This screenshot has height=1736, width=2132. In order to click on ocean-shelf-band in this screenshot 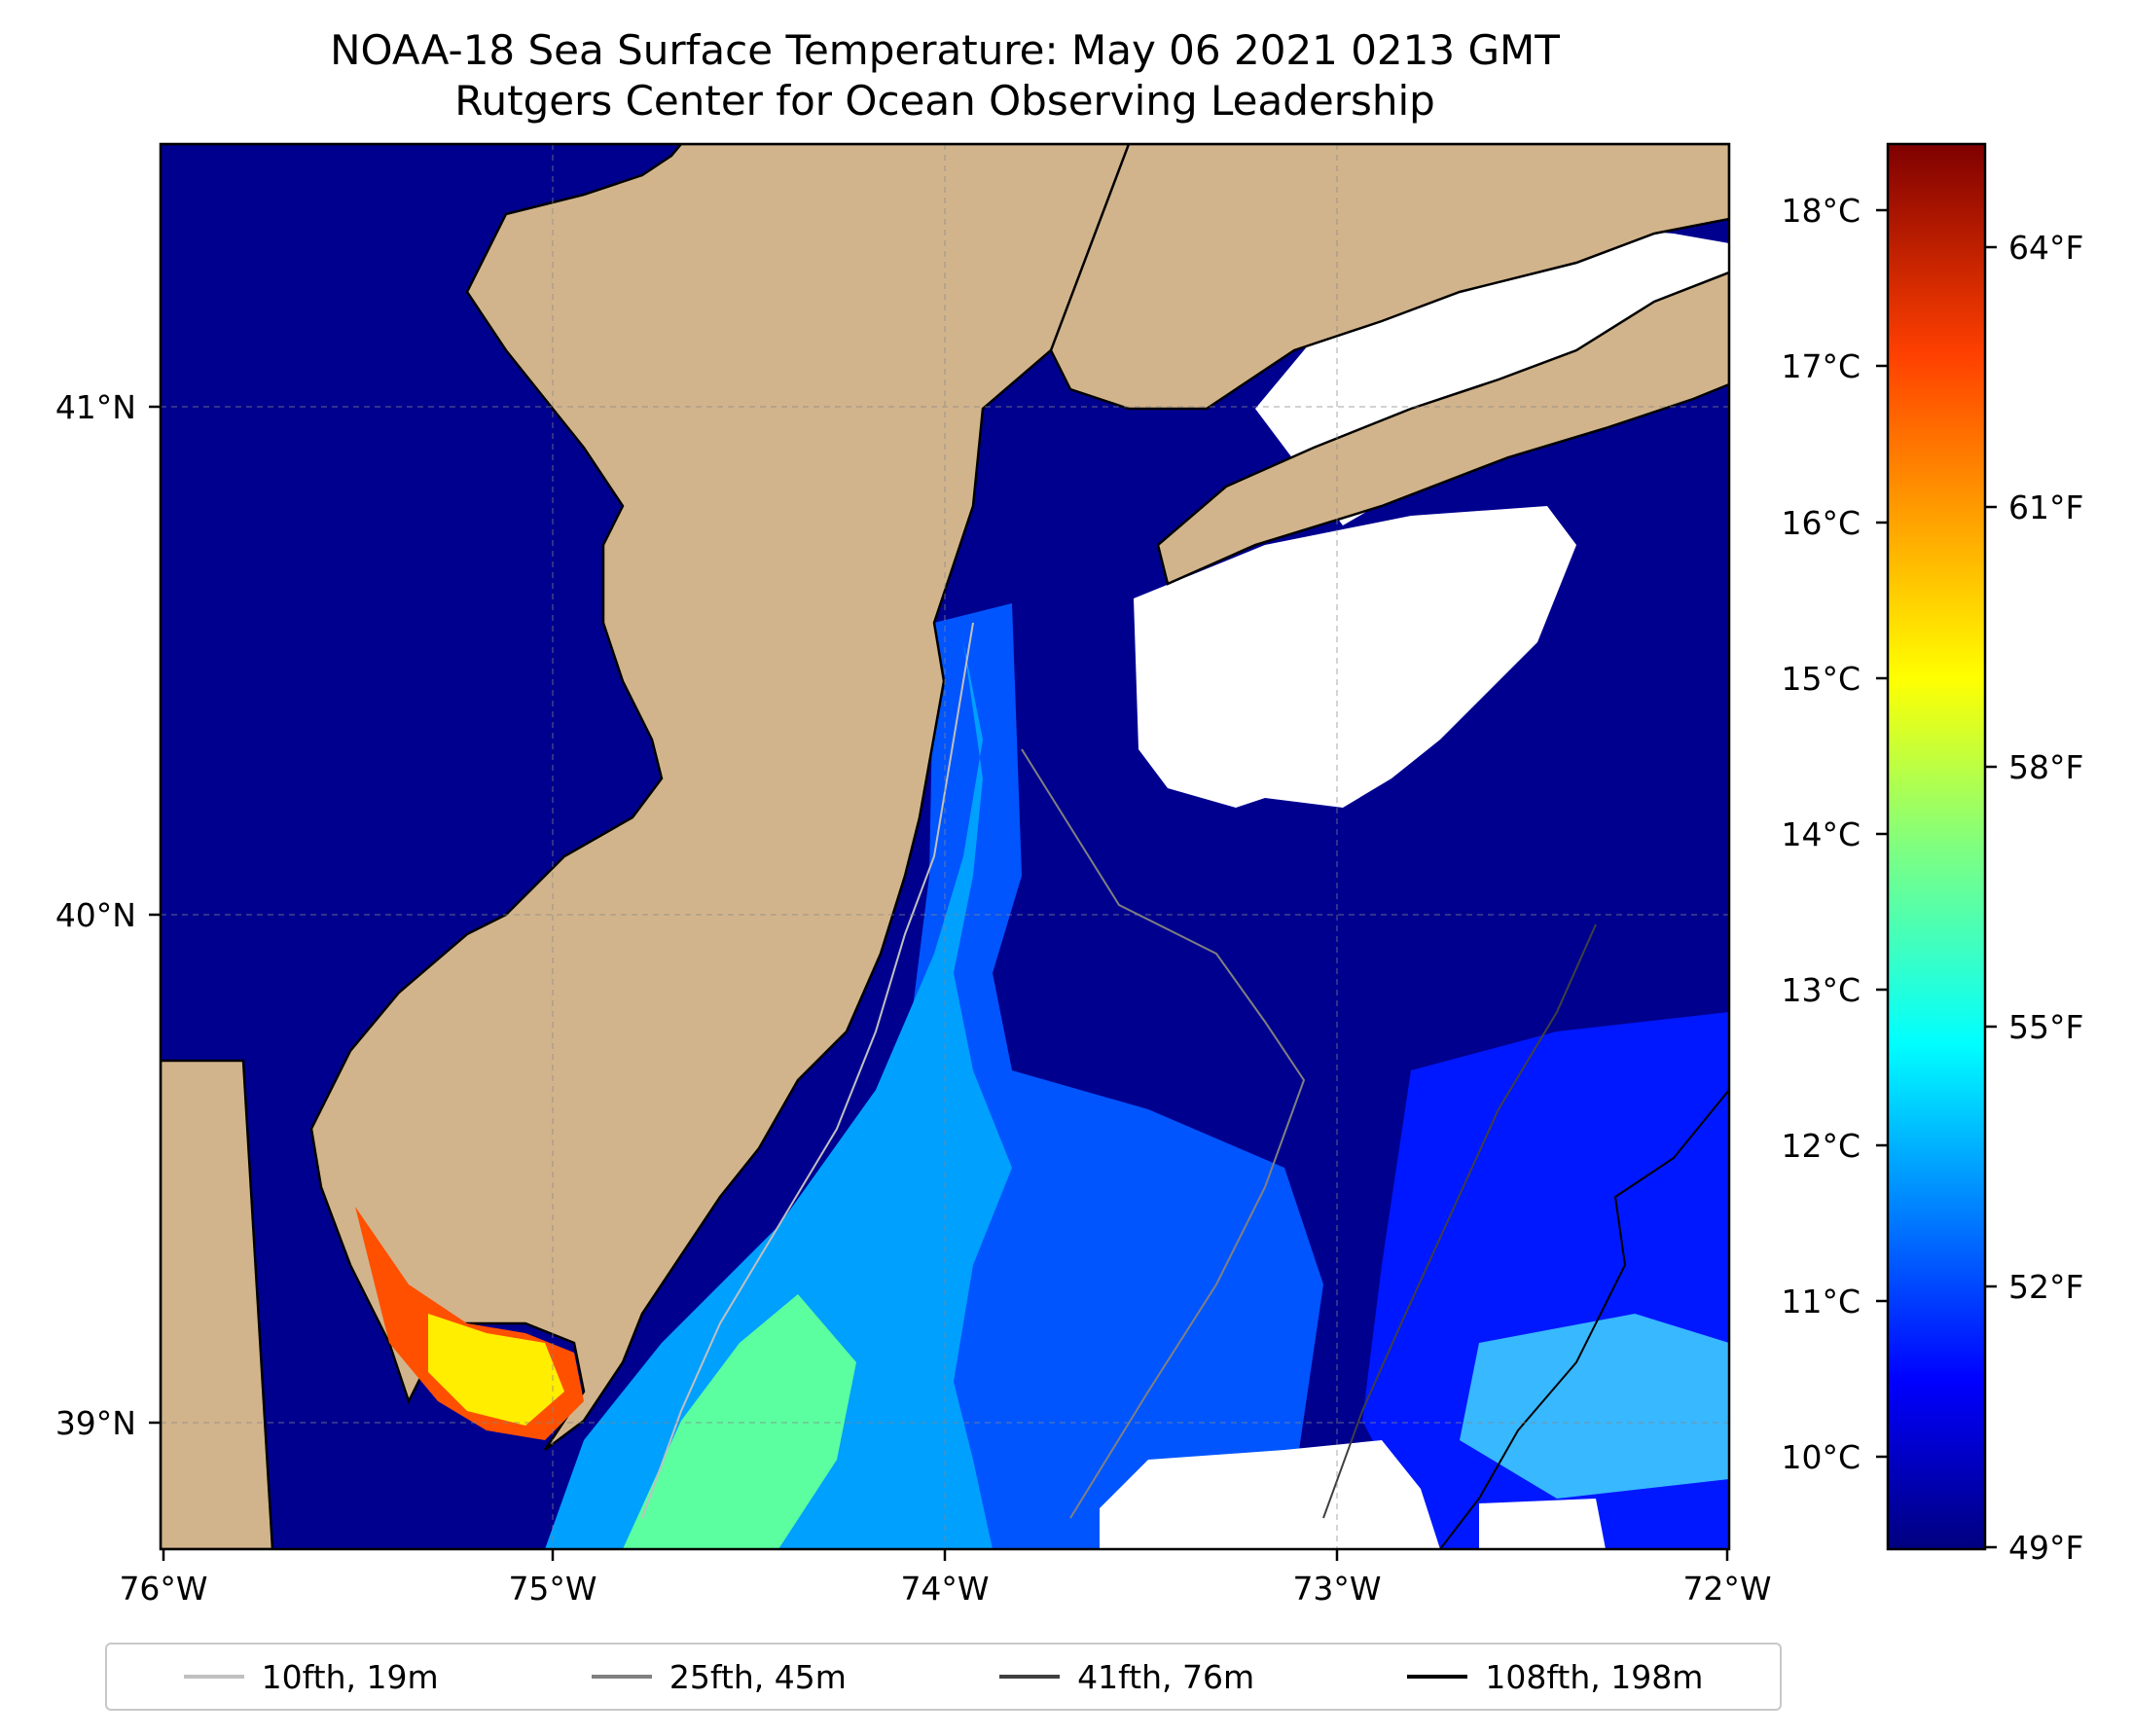, I will do `click(779, 1096)`.